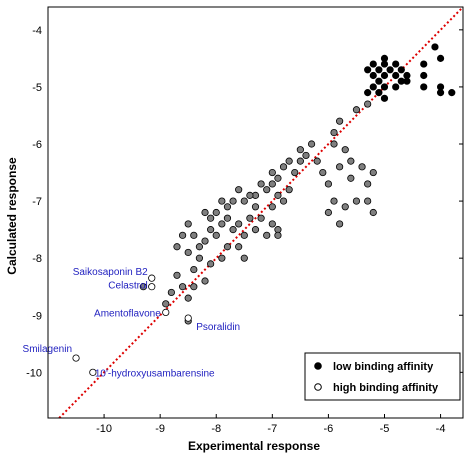 Image resolution: width=474 pixels, height=456 pixels. What do you see at coordinates (386, 388) in the screenshot?
I see `legend-label-high: high binding affinity` at bounding box center [386, 388].